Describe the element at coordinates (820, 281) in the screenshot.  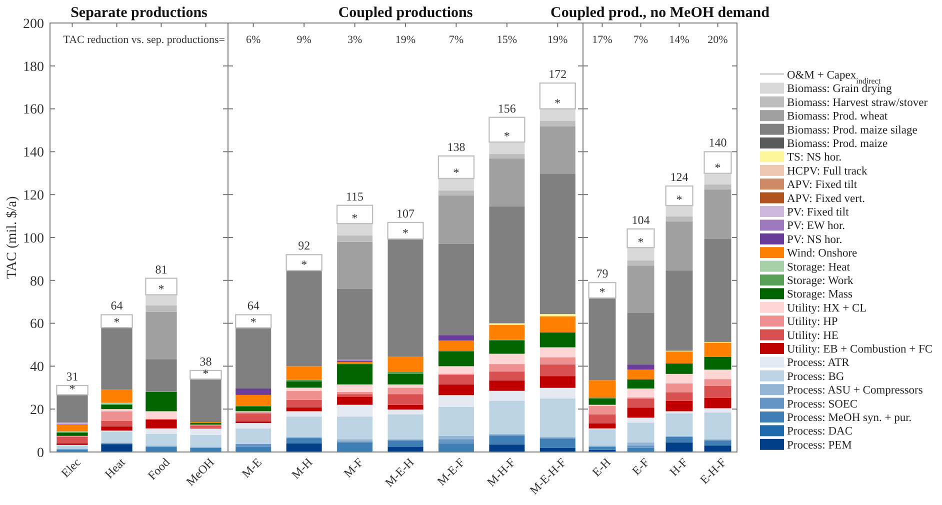
I see `legend-label: Storage: Work` at that location.